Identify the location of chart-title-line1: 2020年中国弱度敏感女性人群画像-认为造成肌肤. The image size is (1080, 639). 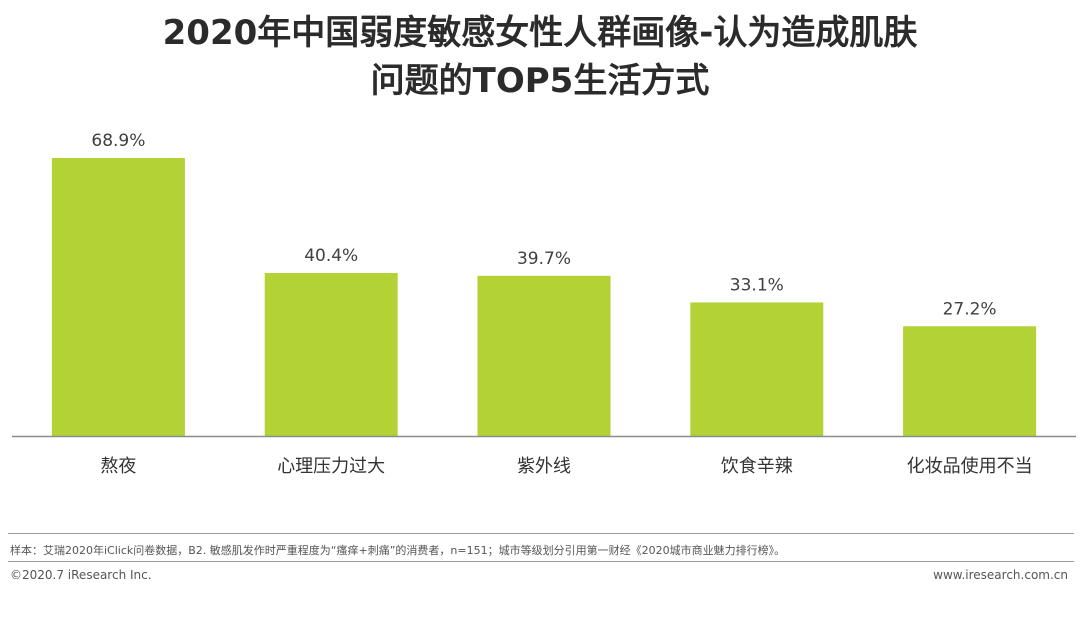
(540, 33).